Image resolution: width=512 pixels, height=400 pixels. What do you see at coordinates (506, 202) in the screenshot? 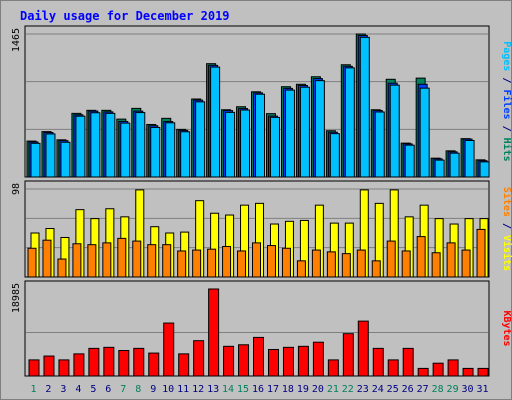
I see `axis-label-part: Sites` at bounding box center [506, 202].